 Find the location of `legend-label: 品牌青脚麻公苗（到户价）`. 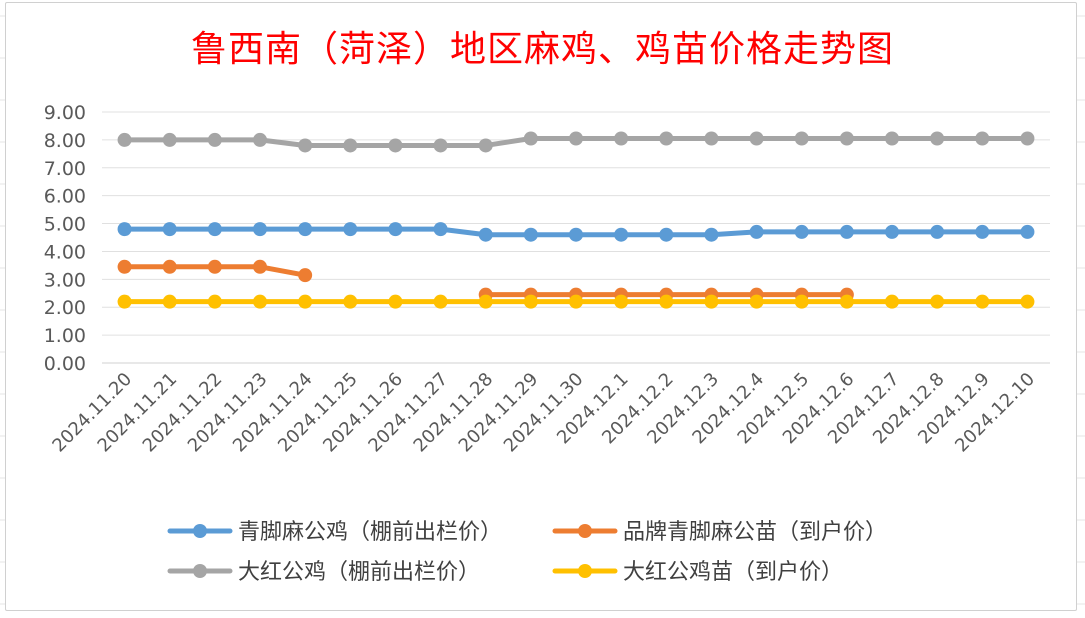

legend-label: 品牌青脚麻公苗（到户价） is located at coordinates (755, 532).